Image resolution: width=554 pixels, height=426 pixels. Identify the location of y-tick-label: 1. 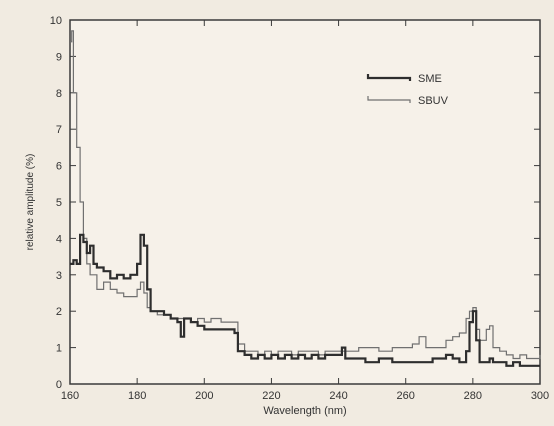
(59, 349).